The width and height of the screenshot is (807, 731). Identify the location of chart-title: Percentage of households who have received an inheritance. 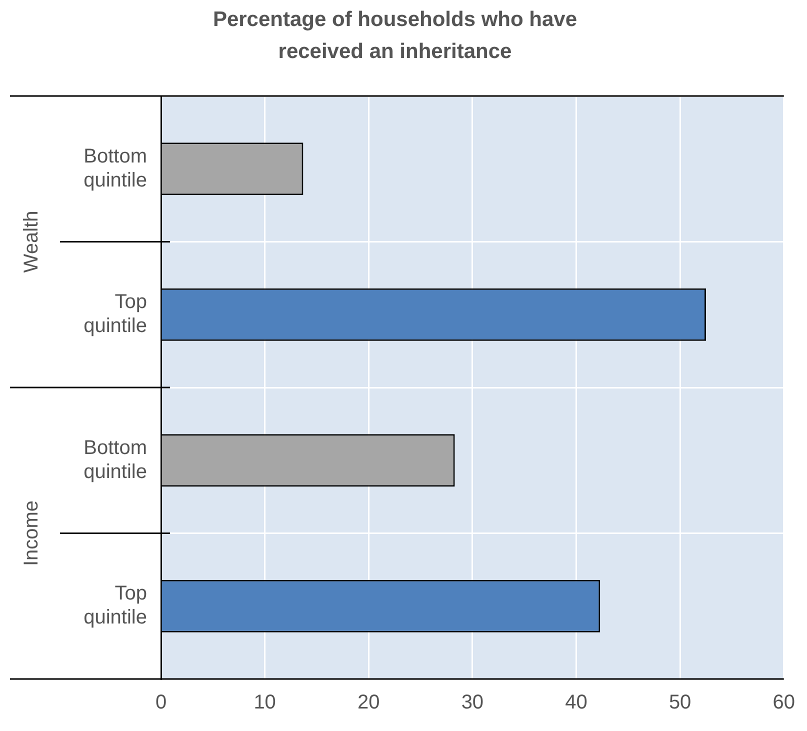
(395, 36).